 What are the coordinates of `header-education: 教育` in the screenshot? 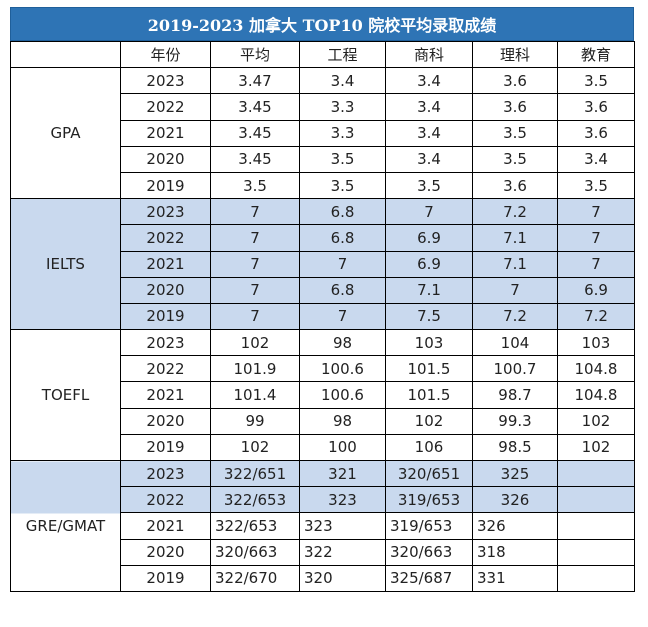 It's located at (596, 54).